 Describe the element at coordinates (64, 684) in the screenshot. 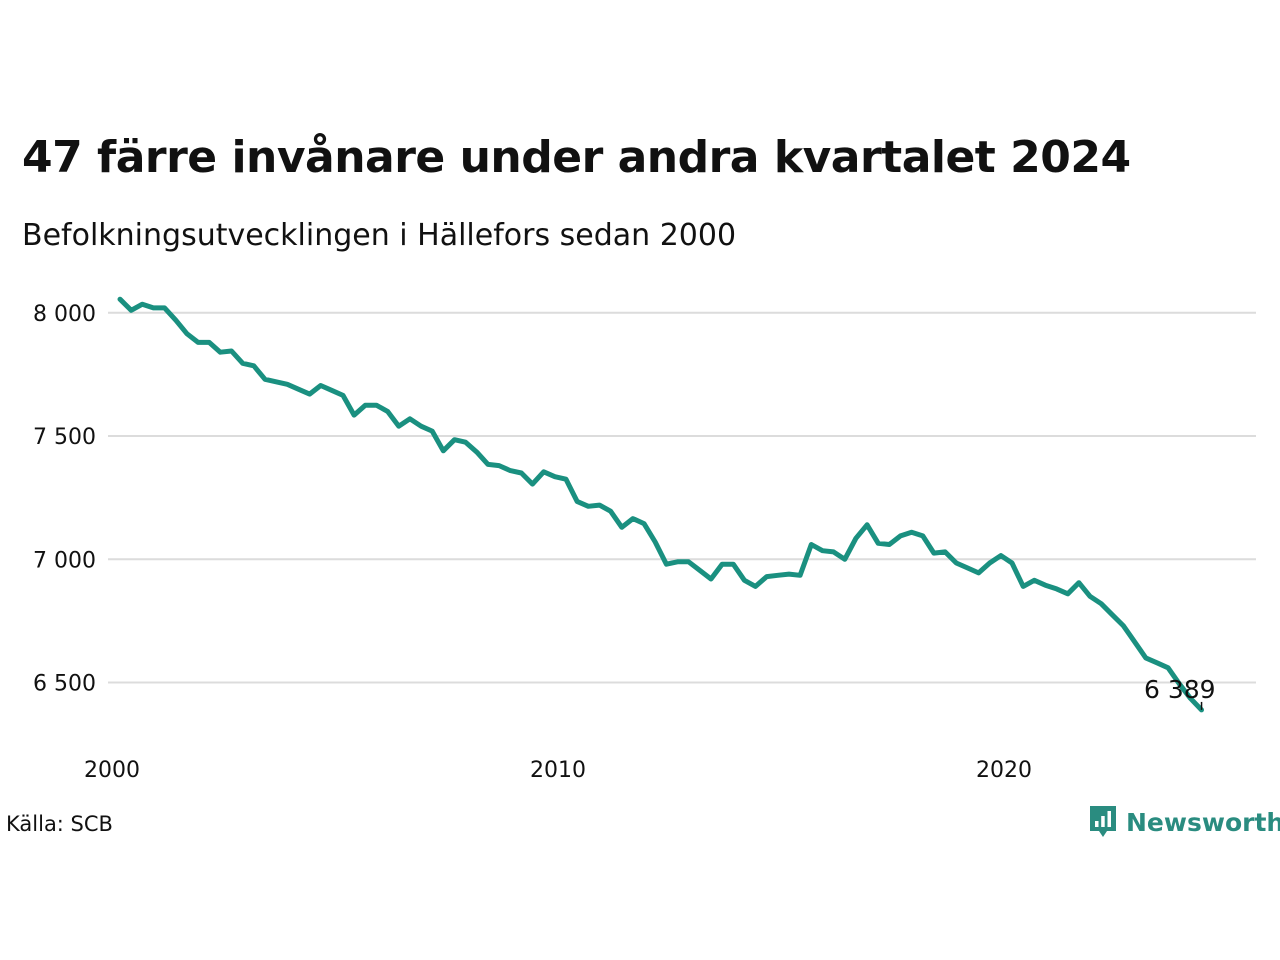

I see `y-tick-label: 6 500` at that location.